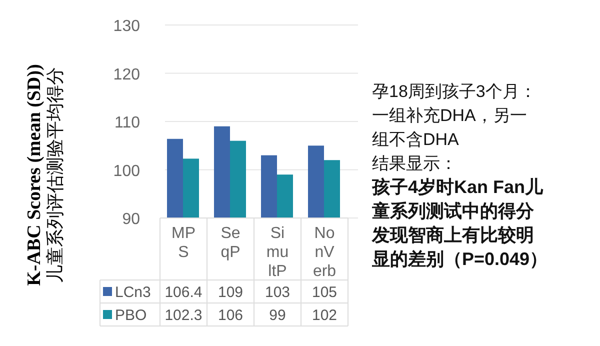 The height and width of the screenshot is (346, 600). Describe the element at coordinates (414, 163) in the screenshot. I see `text: 结果显示：` at that location.